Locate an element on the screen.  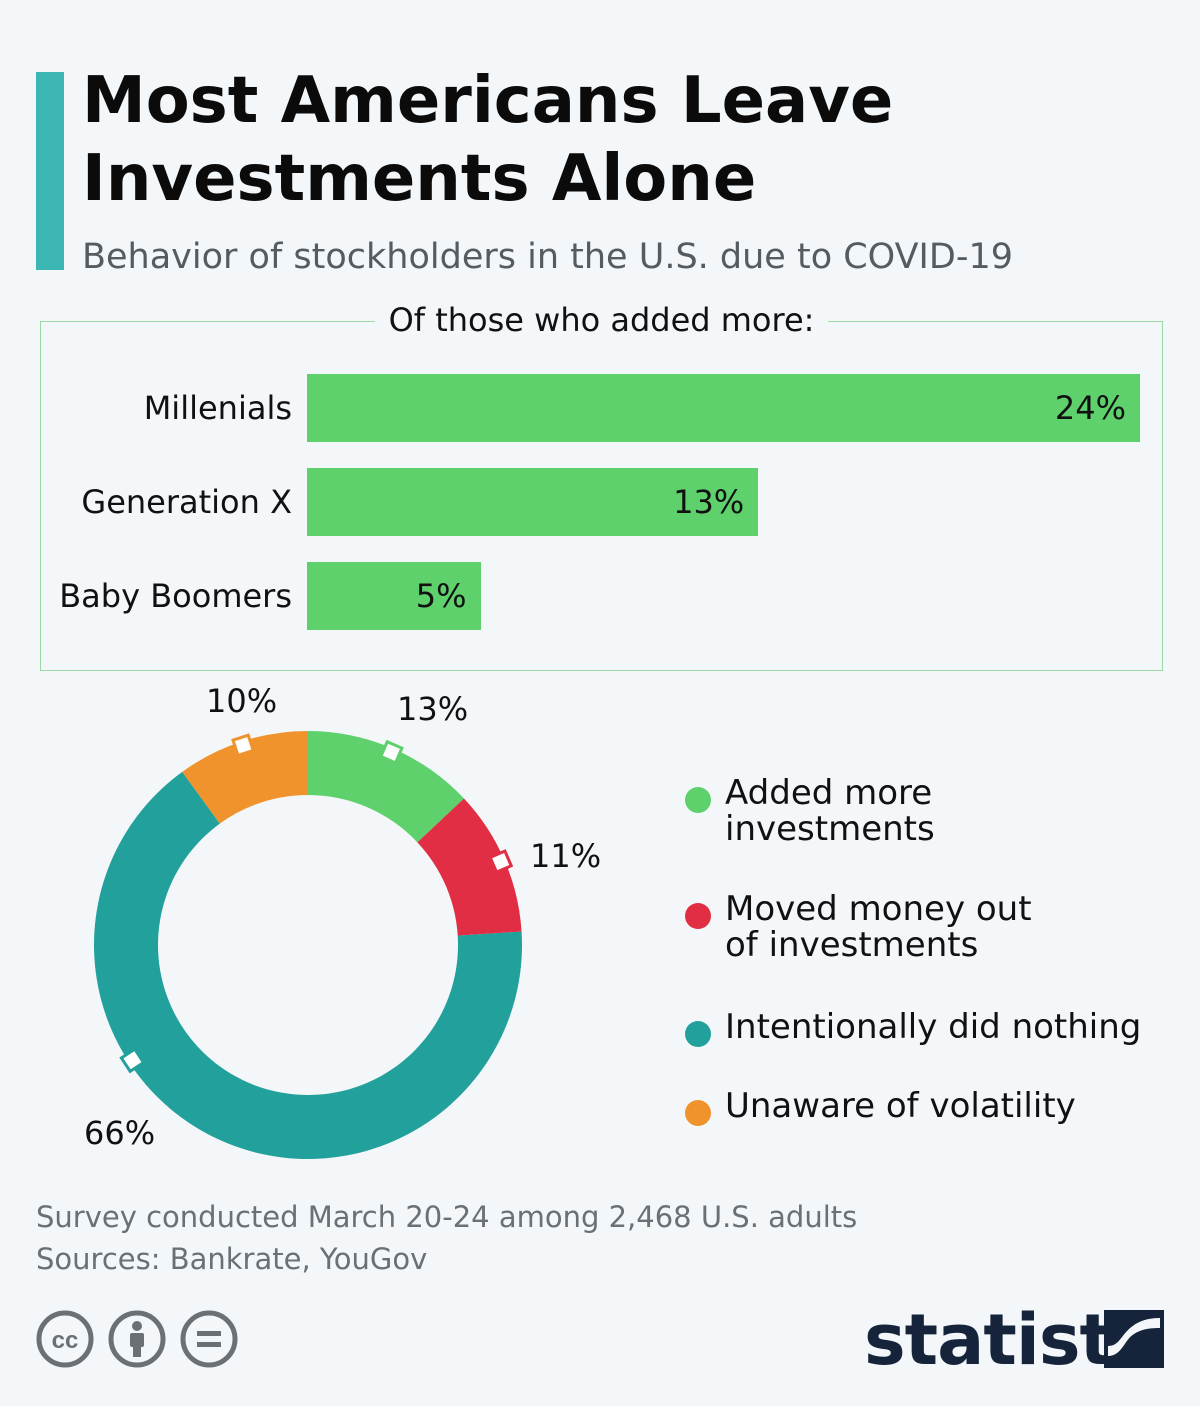
sources-note: Sources: Bankrate, YouGov is located at coordinates (232, 1259).